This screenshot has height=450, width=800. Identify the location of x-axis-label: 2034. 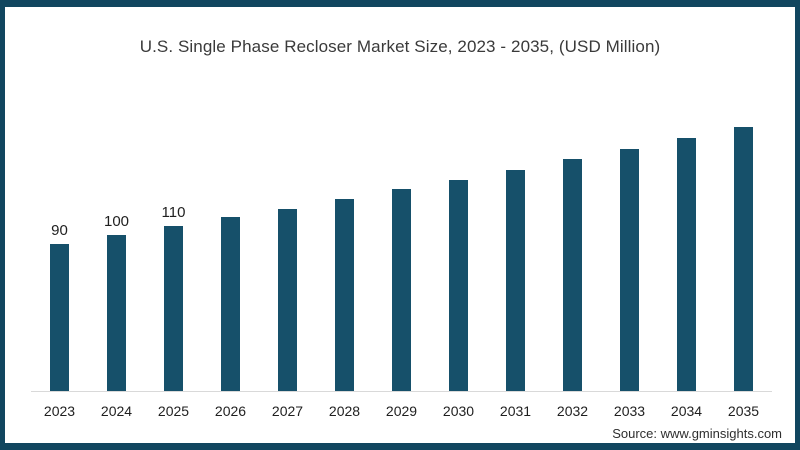
(686, 411).